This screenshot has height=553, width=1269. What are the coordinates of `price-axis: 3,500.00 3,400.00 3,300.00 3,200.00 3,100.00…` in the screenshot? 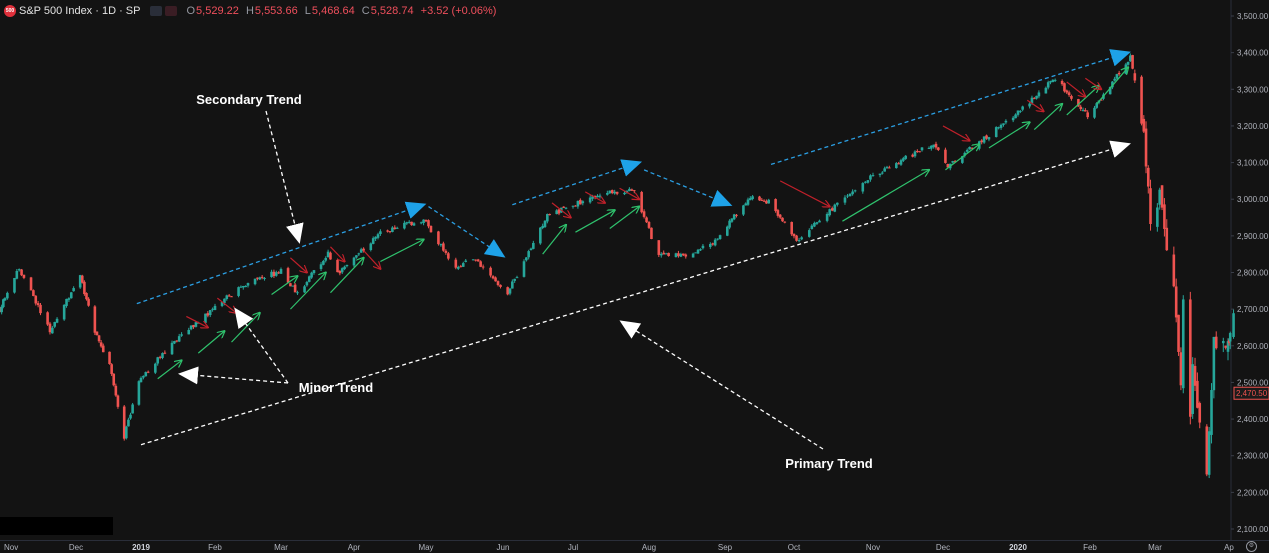 It's located at (1250, 273).